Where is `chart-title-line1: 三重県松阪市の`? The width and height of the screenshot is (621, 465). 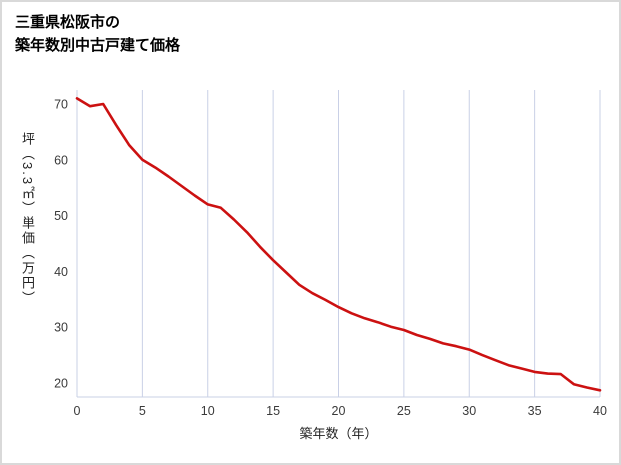 chart-title-line1: 三重県松阪市の is located at coordinates (68, 22).